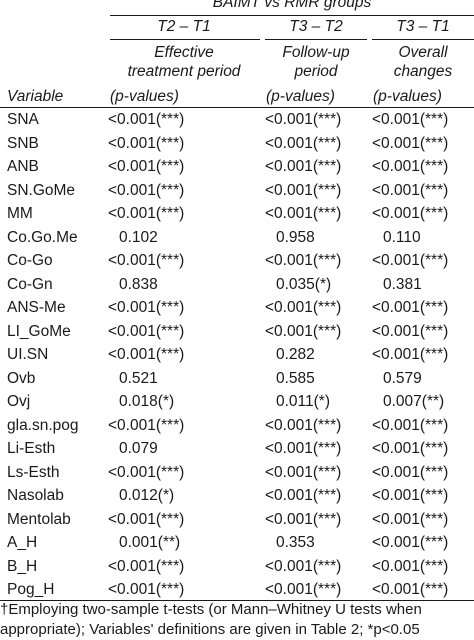 This screenshot has height=640, width=474. What do you see at coordinates (316, 71) in the screenshot?
I see `column-desc-2b: period` at bounding box center [316, 71].